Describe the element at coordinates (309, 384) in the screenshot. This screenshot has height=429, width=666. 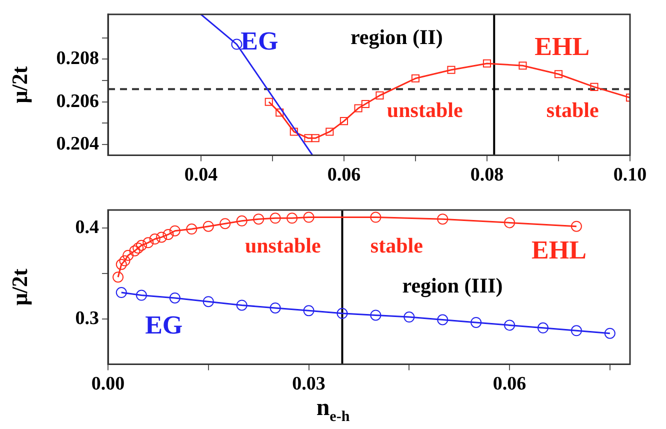
I see `x-tick-label: 0.03` at that location.